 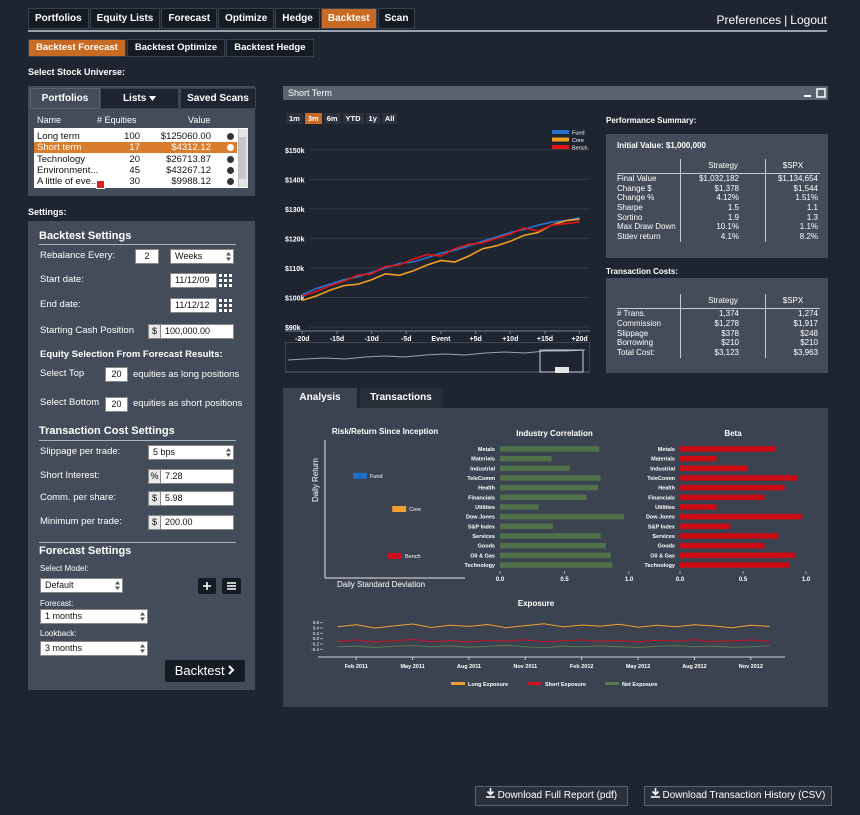 What do you see at coordinates (401, 398) in the screenshot?
I see `analysis-tab: Transactions` at bounding box center [401, 398].